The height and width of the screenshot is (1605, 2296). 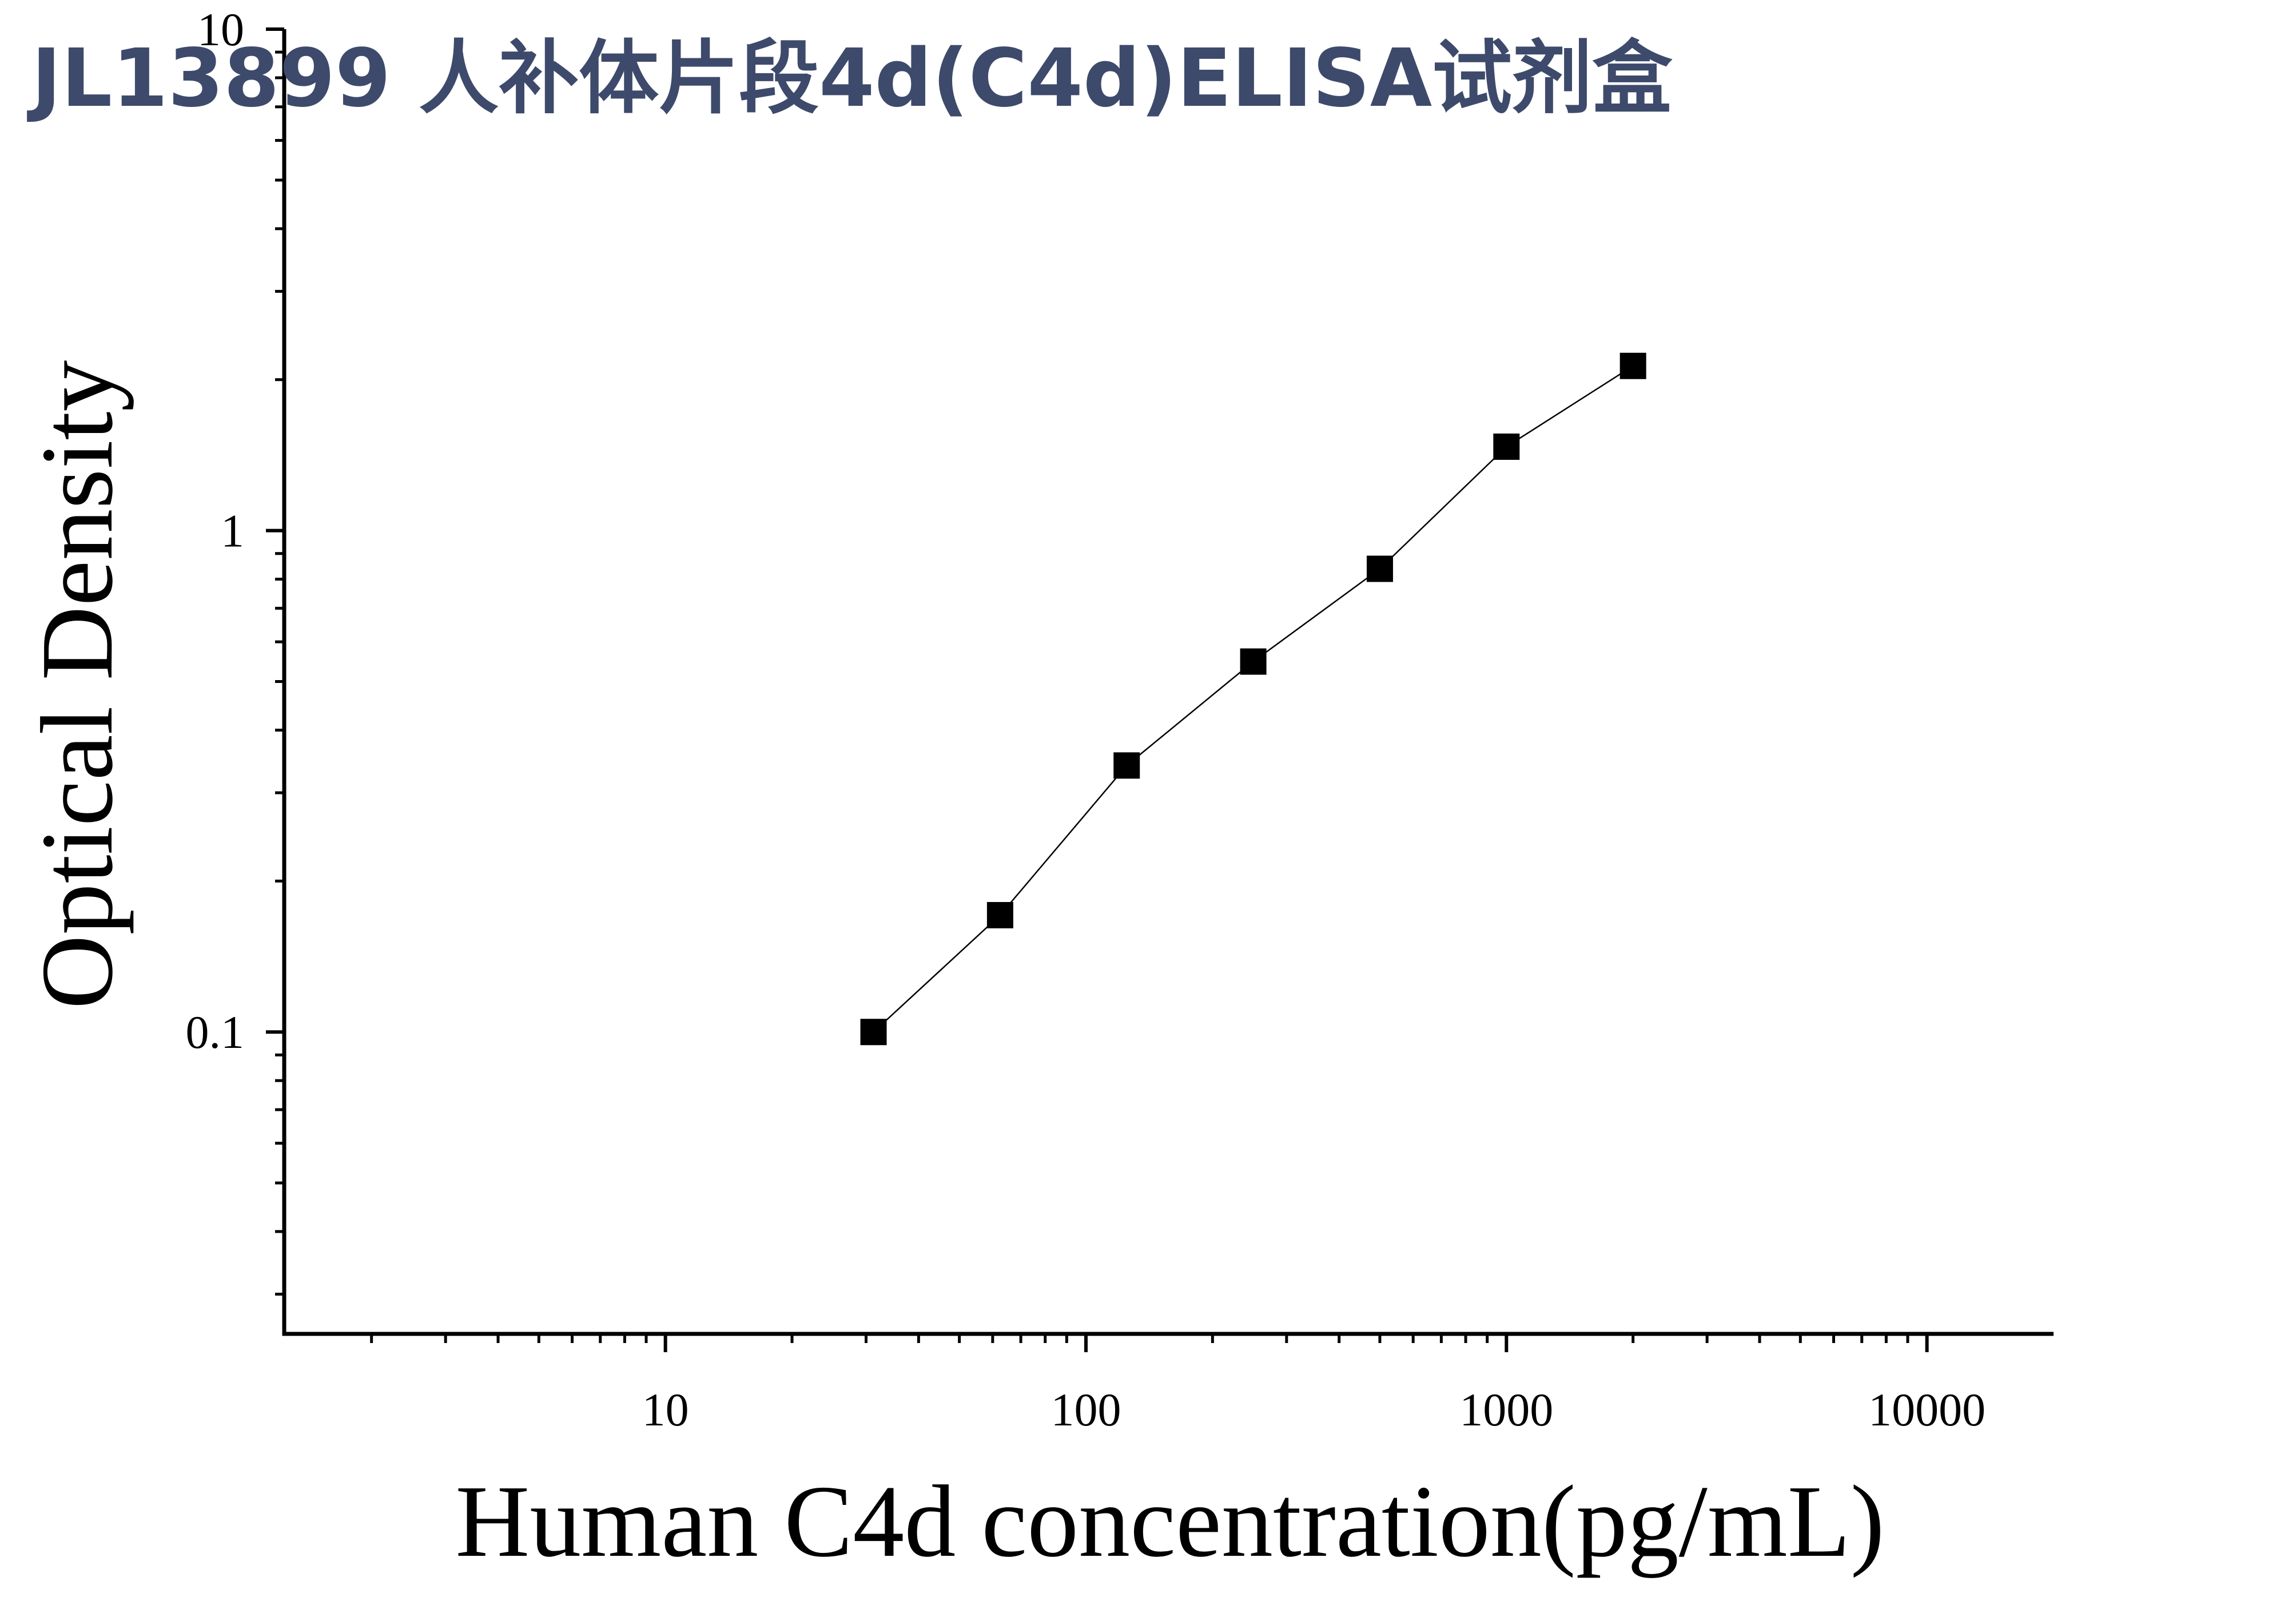 What do you see at coordinates (665, 1410) in the screenshot?
I see `x-tick-label: 10` at bounding box center [665, 1410].